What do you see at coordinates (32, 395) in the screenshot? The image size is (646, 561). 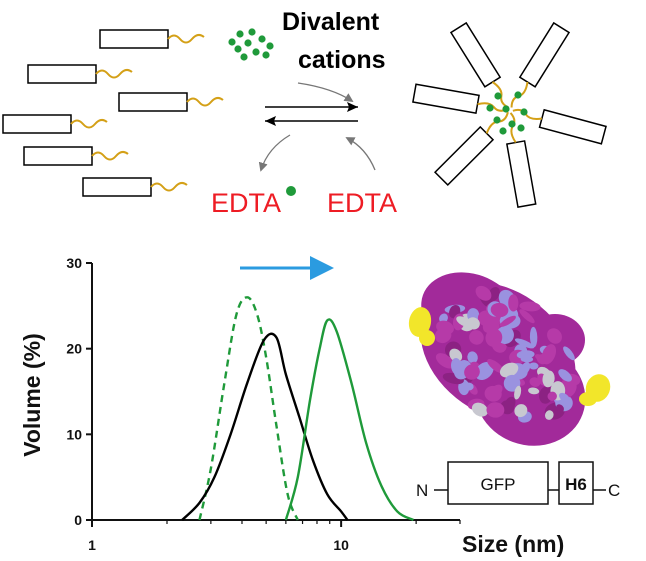 I see `y-axis-title: Volume (%)` at bounding box center [32, 395].